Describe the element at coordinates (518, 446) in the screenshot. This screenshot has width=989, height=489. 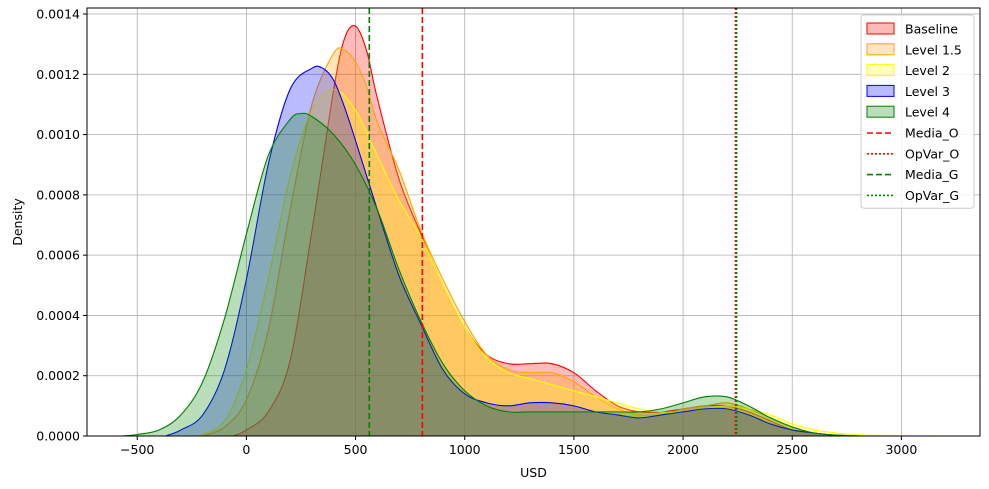
I see `x-axis-ticks: −500 0 500 1000 1500 2000 2500 3000` at that location.